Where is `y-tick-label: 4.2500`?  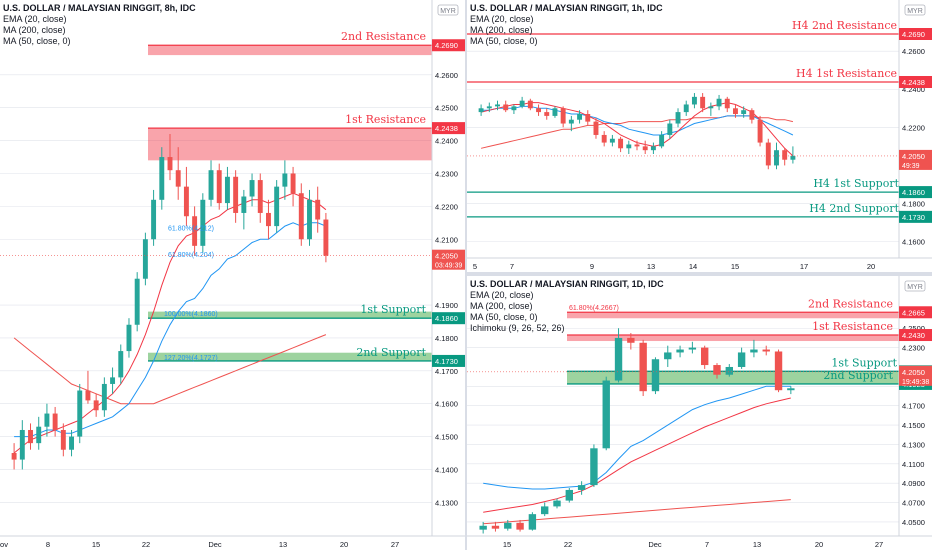 y-tick-label: 4.2500 is located at coordinates (913, 328).